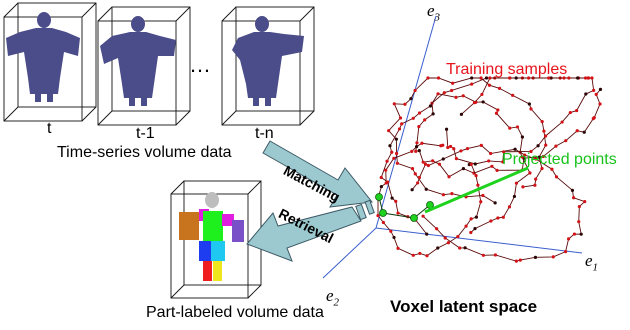 The image size is (630, 330). I want to click on training-samples-label: Training samples, so click(507, 69).